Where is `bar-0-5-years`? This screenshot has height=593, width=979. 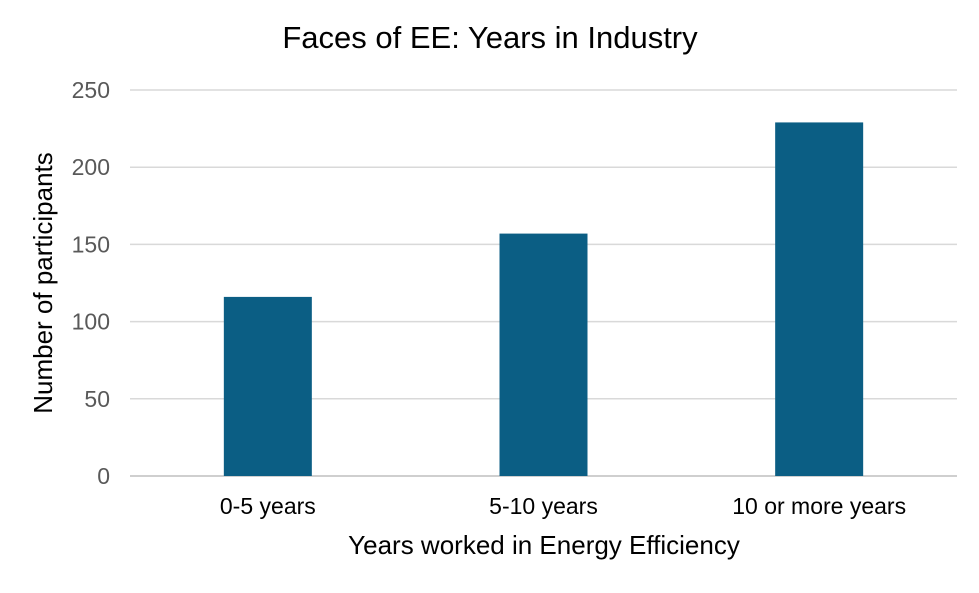
bar-0-5-years is located at coordinates (267, 386).